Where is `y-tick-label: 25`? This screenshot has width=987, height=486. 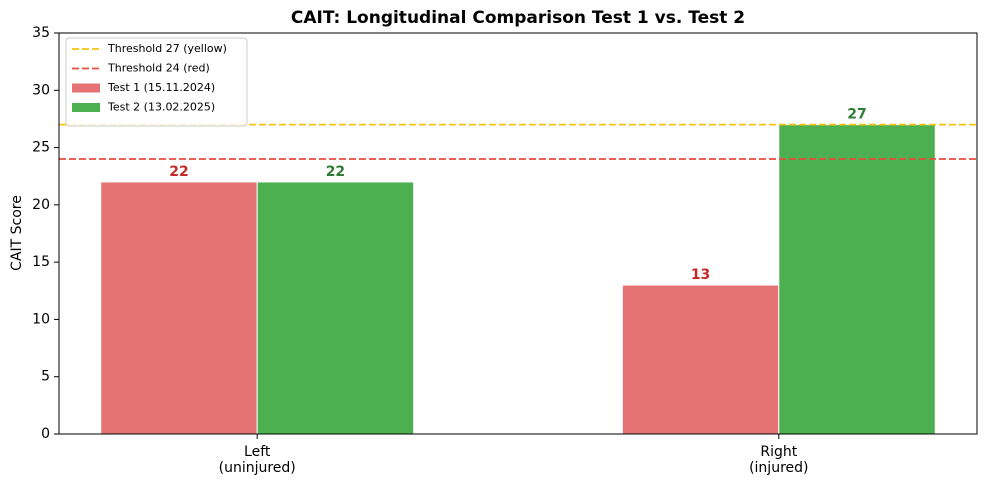
y-tick-label: 25 is located at coordinates (41, 148).